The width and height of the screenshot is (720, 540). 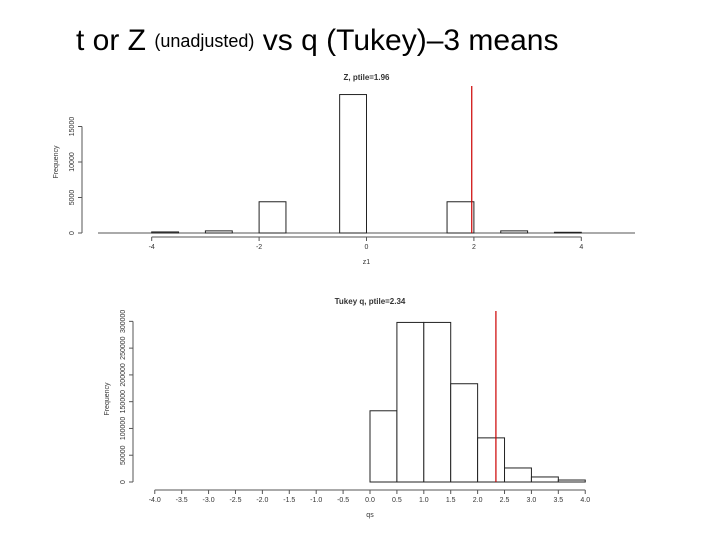 What do you see at coordinates (72, 162) in the screenshot?
I see `y-tick-label: 10000` at bounding box center [72, 162].